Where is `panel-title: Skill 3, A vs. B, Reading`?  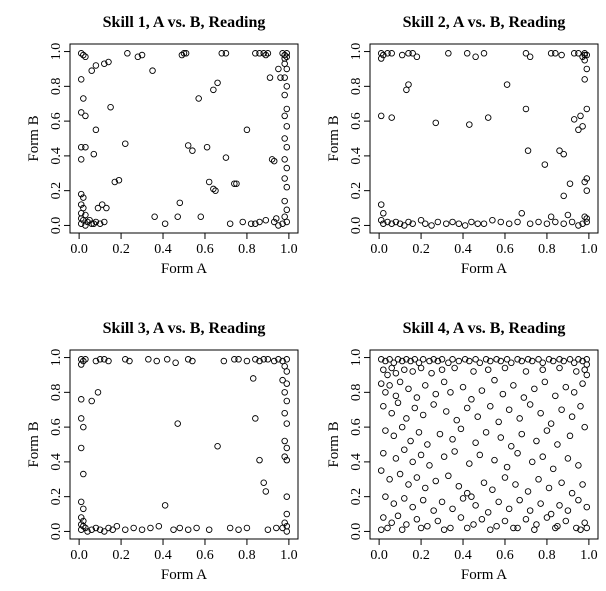
panel-title: Skill 3, A vs. B, Reading is located at coordinates (184, 328).